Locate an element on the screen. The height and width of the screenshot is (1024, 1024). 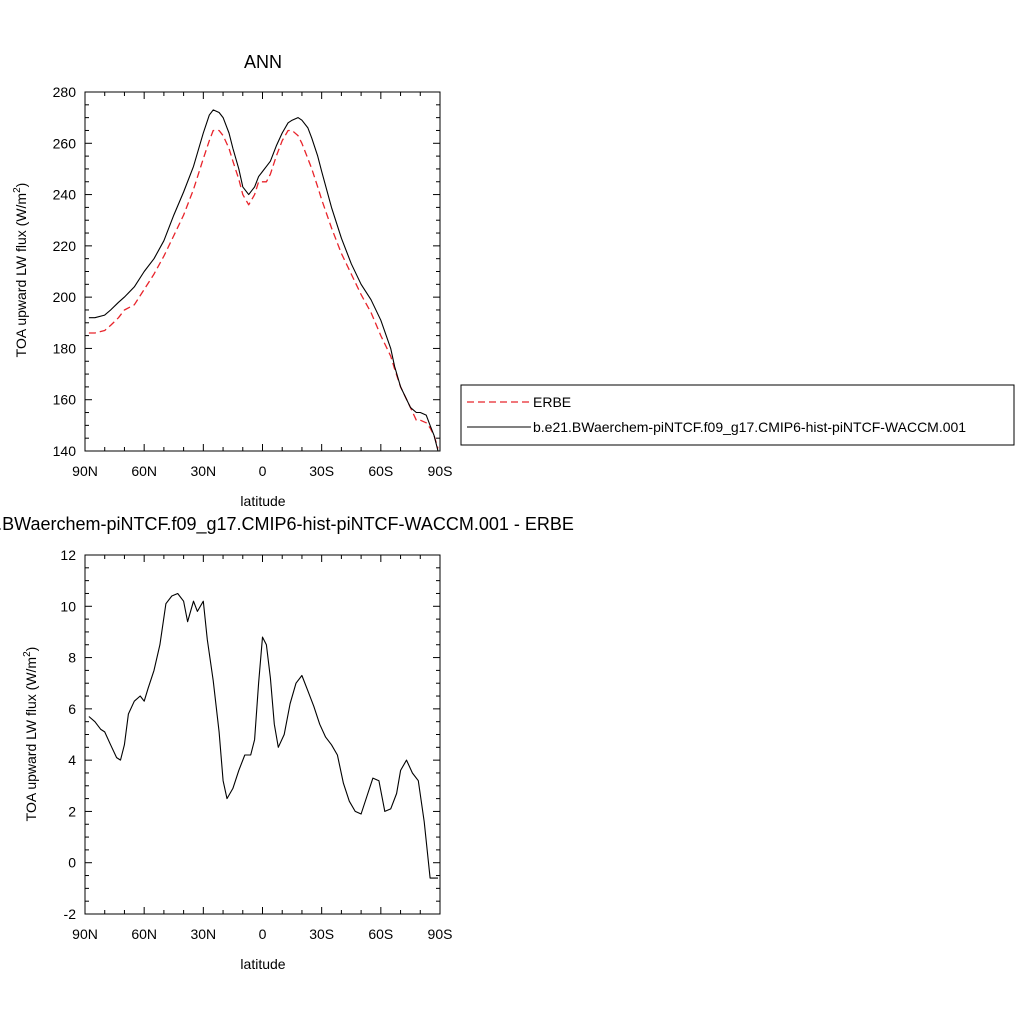
bottom-axis-ticks: 90N 60N 30N 0 30S 60S 90S -2 0 2 4 6 8 10 12 is located at coordinates (256, 744).